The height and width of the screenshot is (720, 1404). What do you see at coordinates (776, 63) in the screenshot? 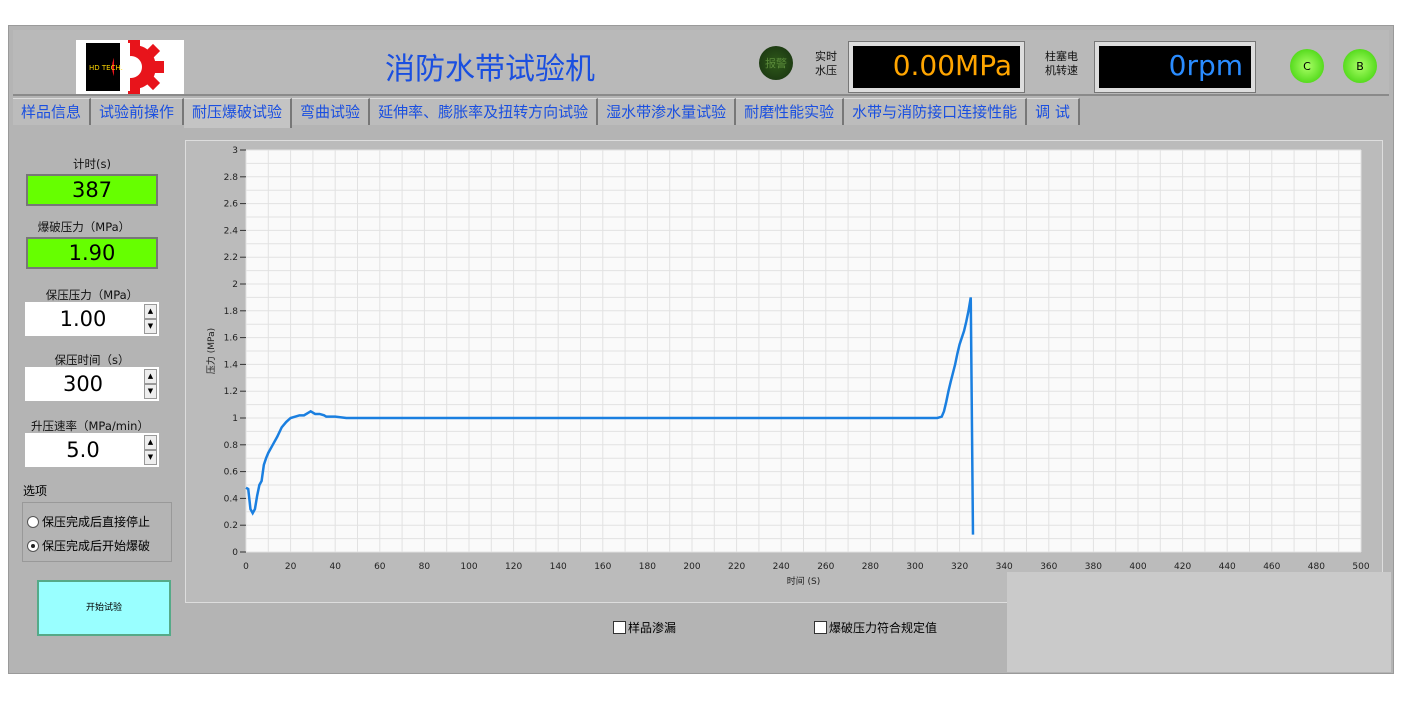
I see `alarm-indicator: 报警` at bounding box center [776, 63].